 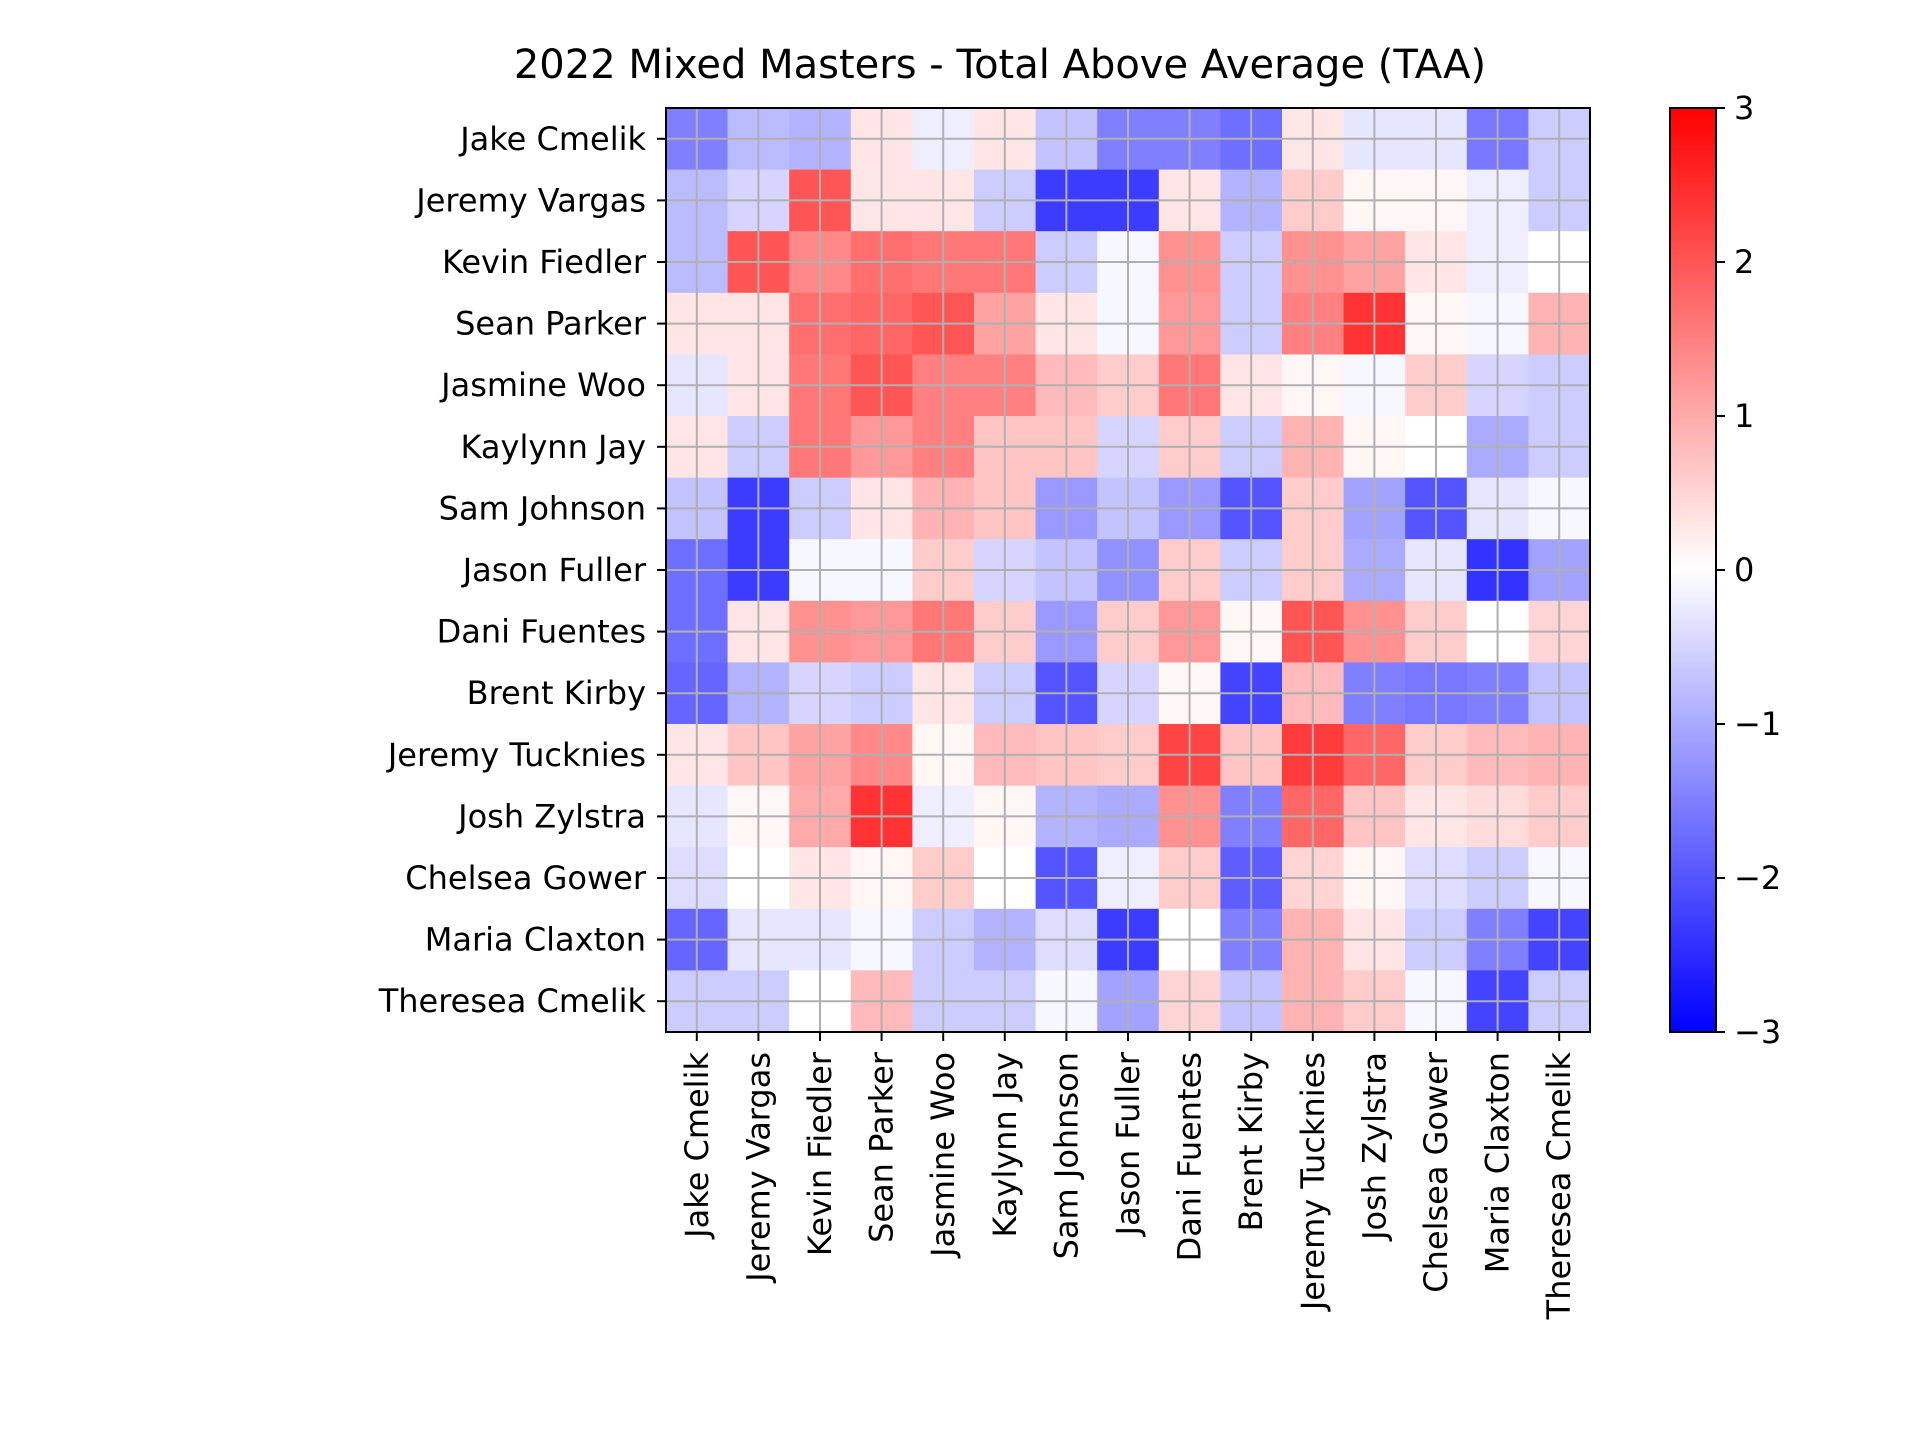 What do you see at coordinates (1559, 1186) in the screenshot?
I see `x-tick-label: Theresea Cmelik` at bounding box center [1559, 1186].